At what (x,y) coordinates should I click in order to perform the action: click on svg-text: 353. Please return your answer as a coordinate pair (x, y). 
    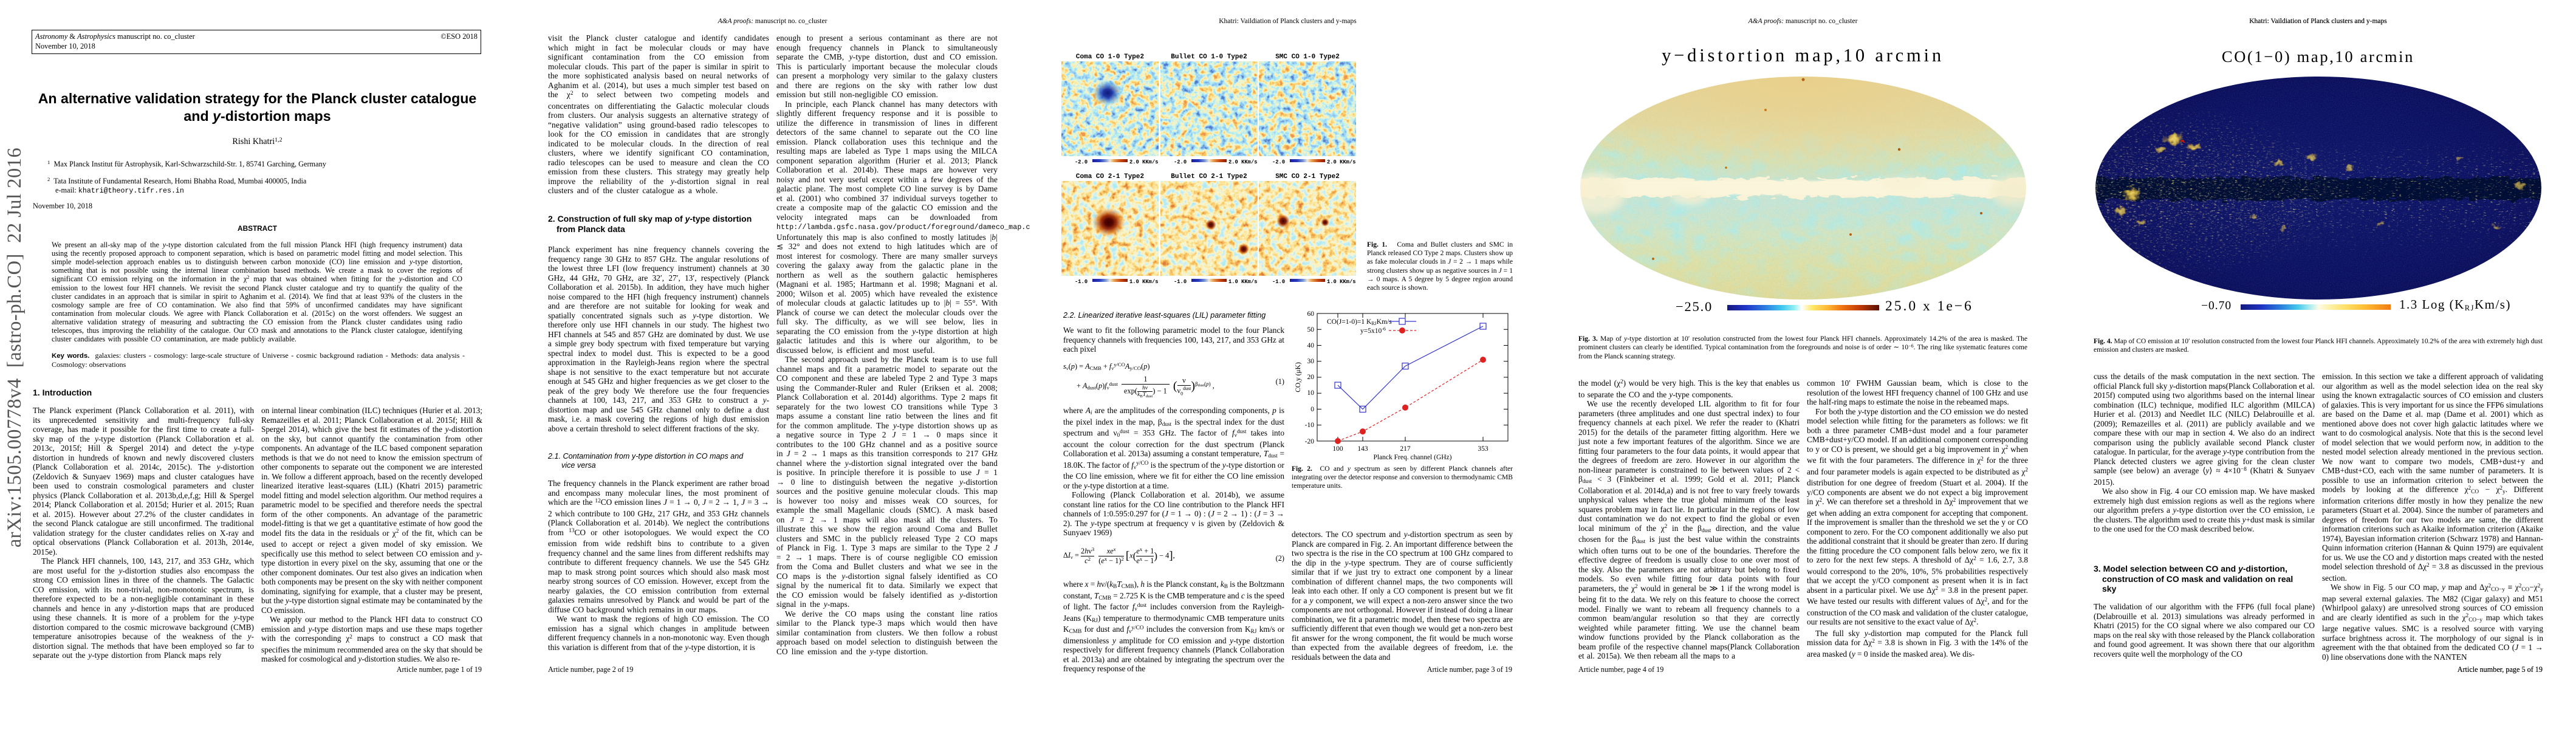
    Looking at the image, I should click on (1483, 449).